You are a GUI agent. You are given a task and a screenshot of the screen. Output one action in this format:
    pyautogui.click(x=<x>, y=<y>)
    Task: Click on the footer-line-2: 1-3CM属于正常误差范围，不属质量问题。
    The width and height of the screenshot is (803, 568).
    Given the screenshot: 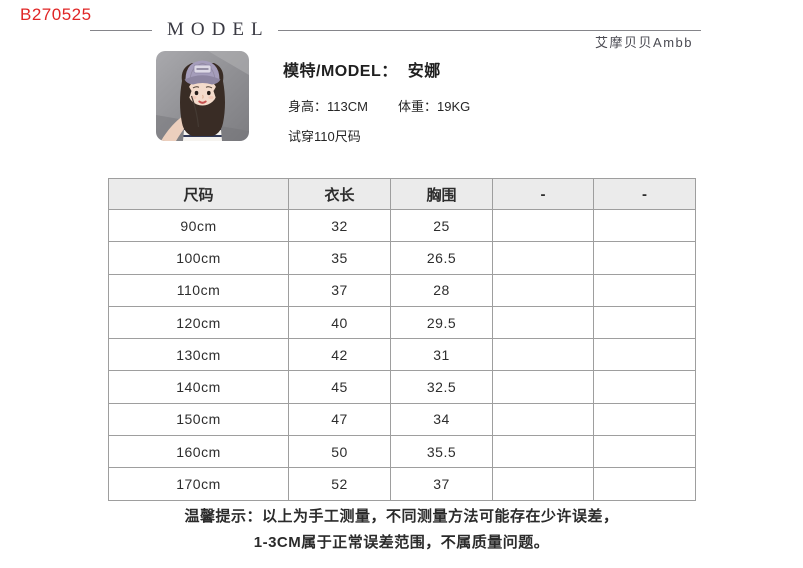 What is the action you would take?
    pyautogui.click(x=401, y=542)
    